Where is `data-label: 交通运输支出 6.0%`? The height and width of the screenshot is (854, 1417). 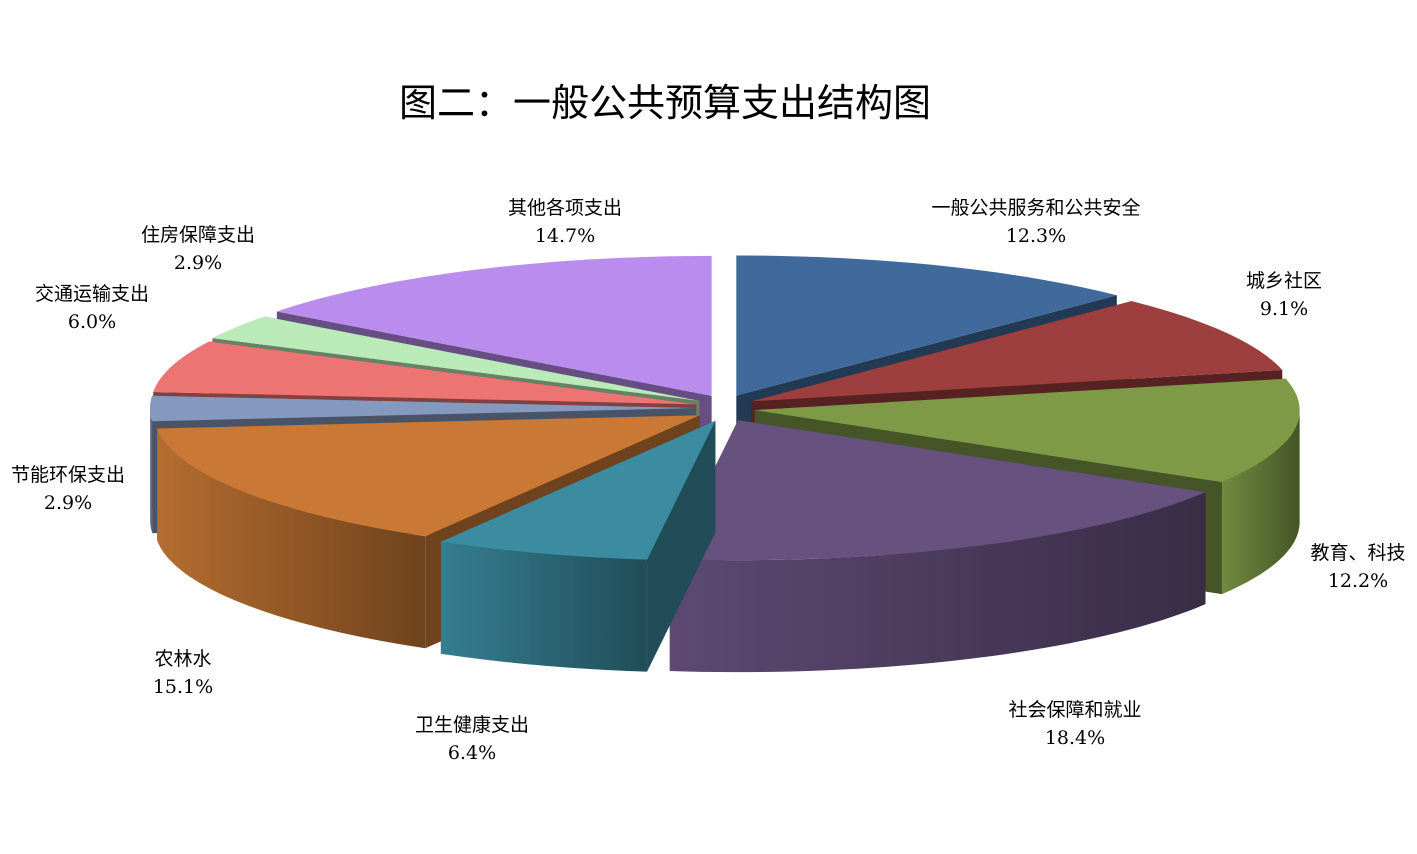
data-label: 交通运输支出 6.0% is located at coordinates (92, 308).